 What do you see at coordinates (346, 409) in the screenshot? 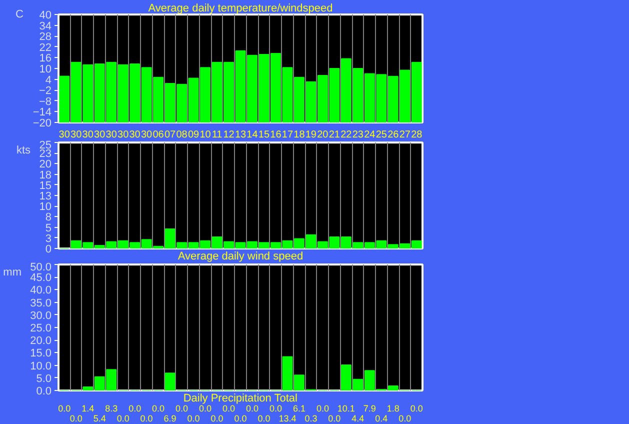
I see `data-label: 10.1` at bounding box center [346, 409].